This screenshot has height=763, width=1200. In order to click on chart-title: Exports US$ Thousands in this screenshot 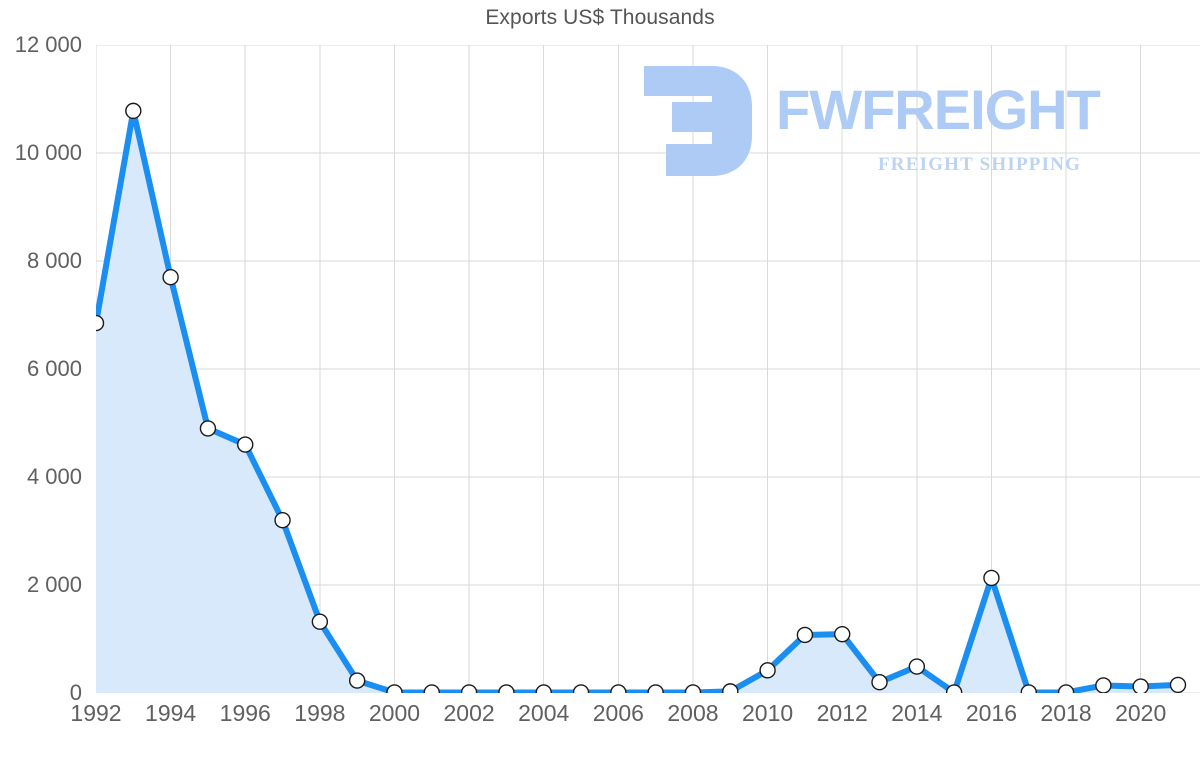, I will do `click(600, 17)`.